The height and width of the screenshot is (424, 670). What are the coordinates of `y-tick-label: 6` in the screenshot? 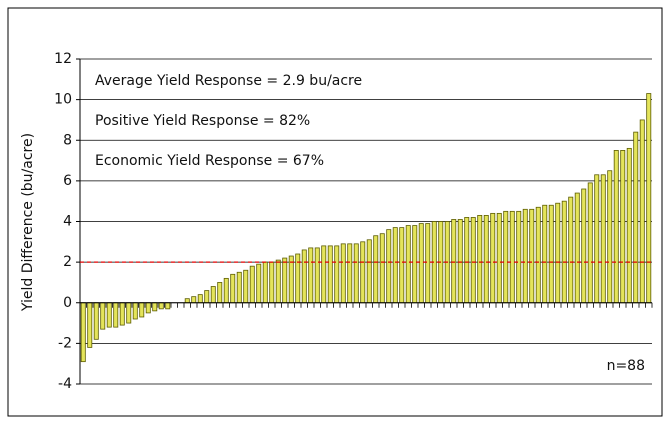 It's located at (67, 181).